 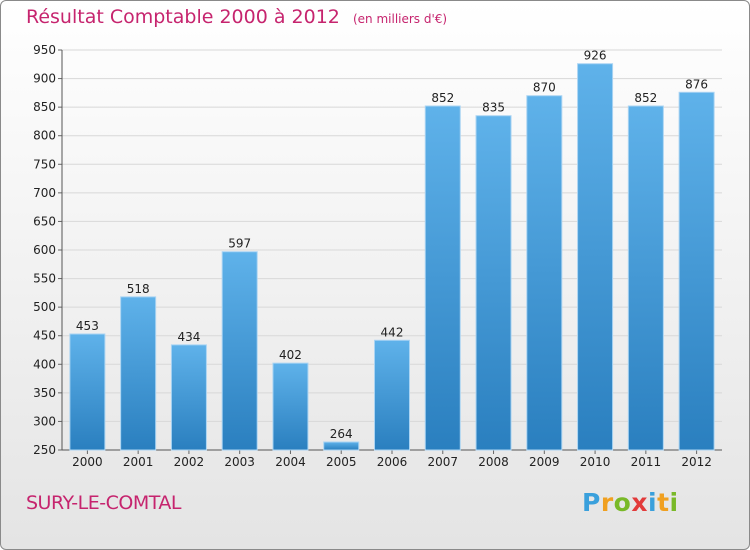 What do you see at coordinates (44, 107) in the screenshot?
I see `y-tick-label: 850` at bounding box center [44, 107].